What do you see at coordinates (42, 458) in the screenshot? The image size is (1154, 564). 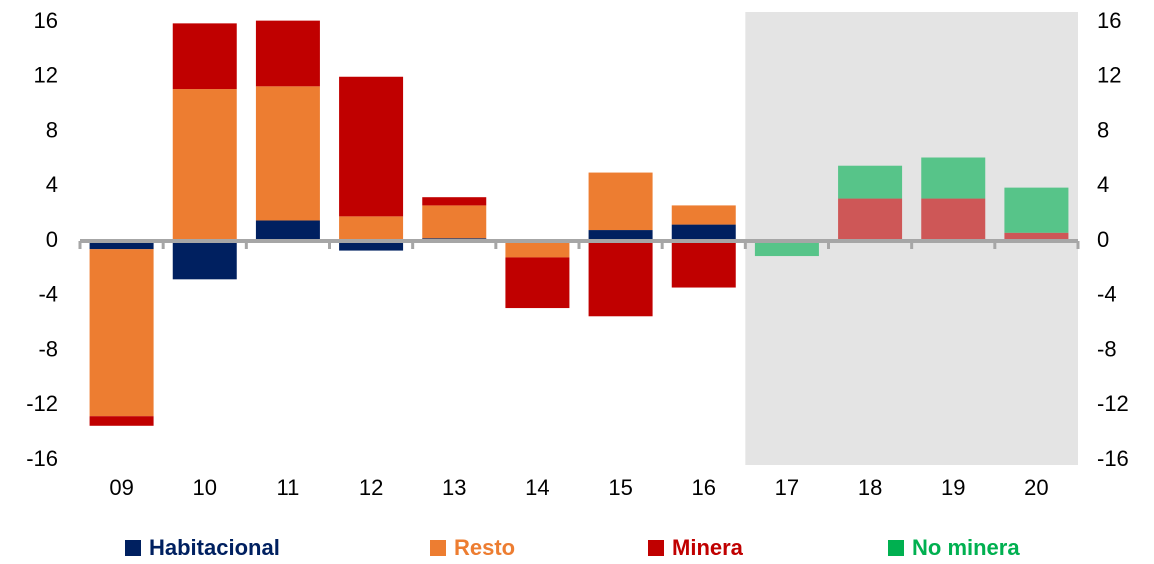 I see `y-tick-label: -16` at bounding box center [42, 458].